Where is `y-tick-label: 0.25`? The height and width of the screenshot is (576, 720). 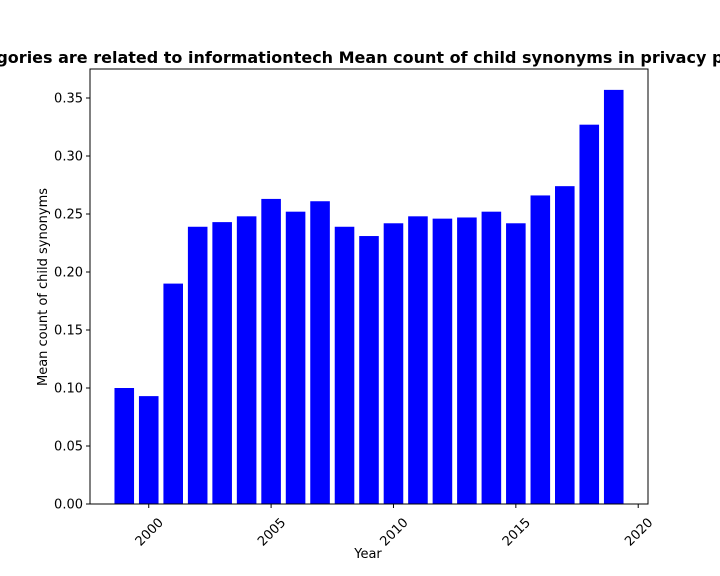 y-tick-label: 0.25 is located at coordinates (68, 215).